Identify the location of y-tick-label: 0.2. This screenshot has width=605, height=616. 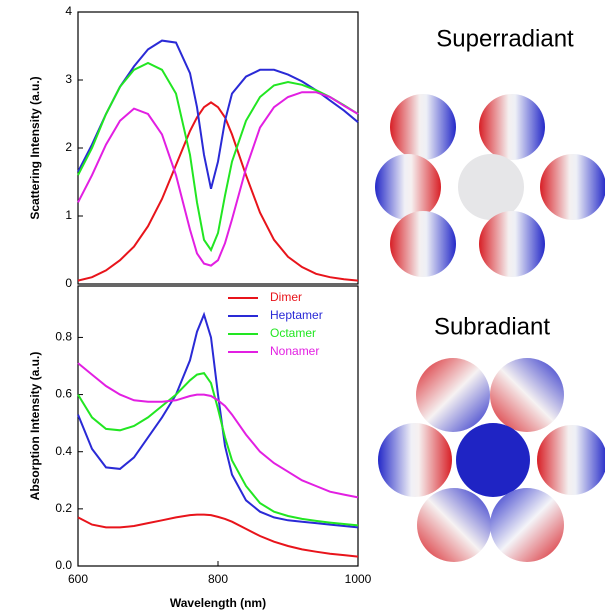
(63, 508).